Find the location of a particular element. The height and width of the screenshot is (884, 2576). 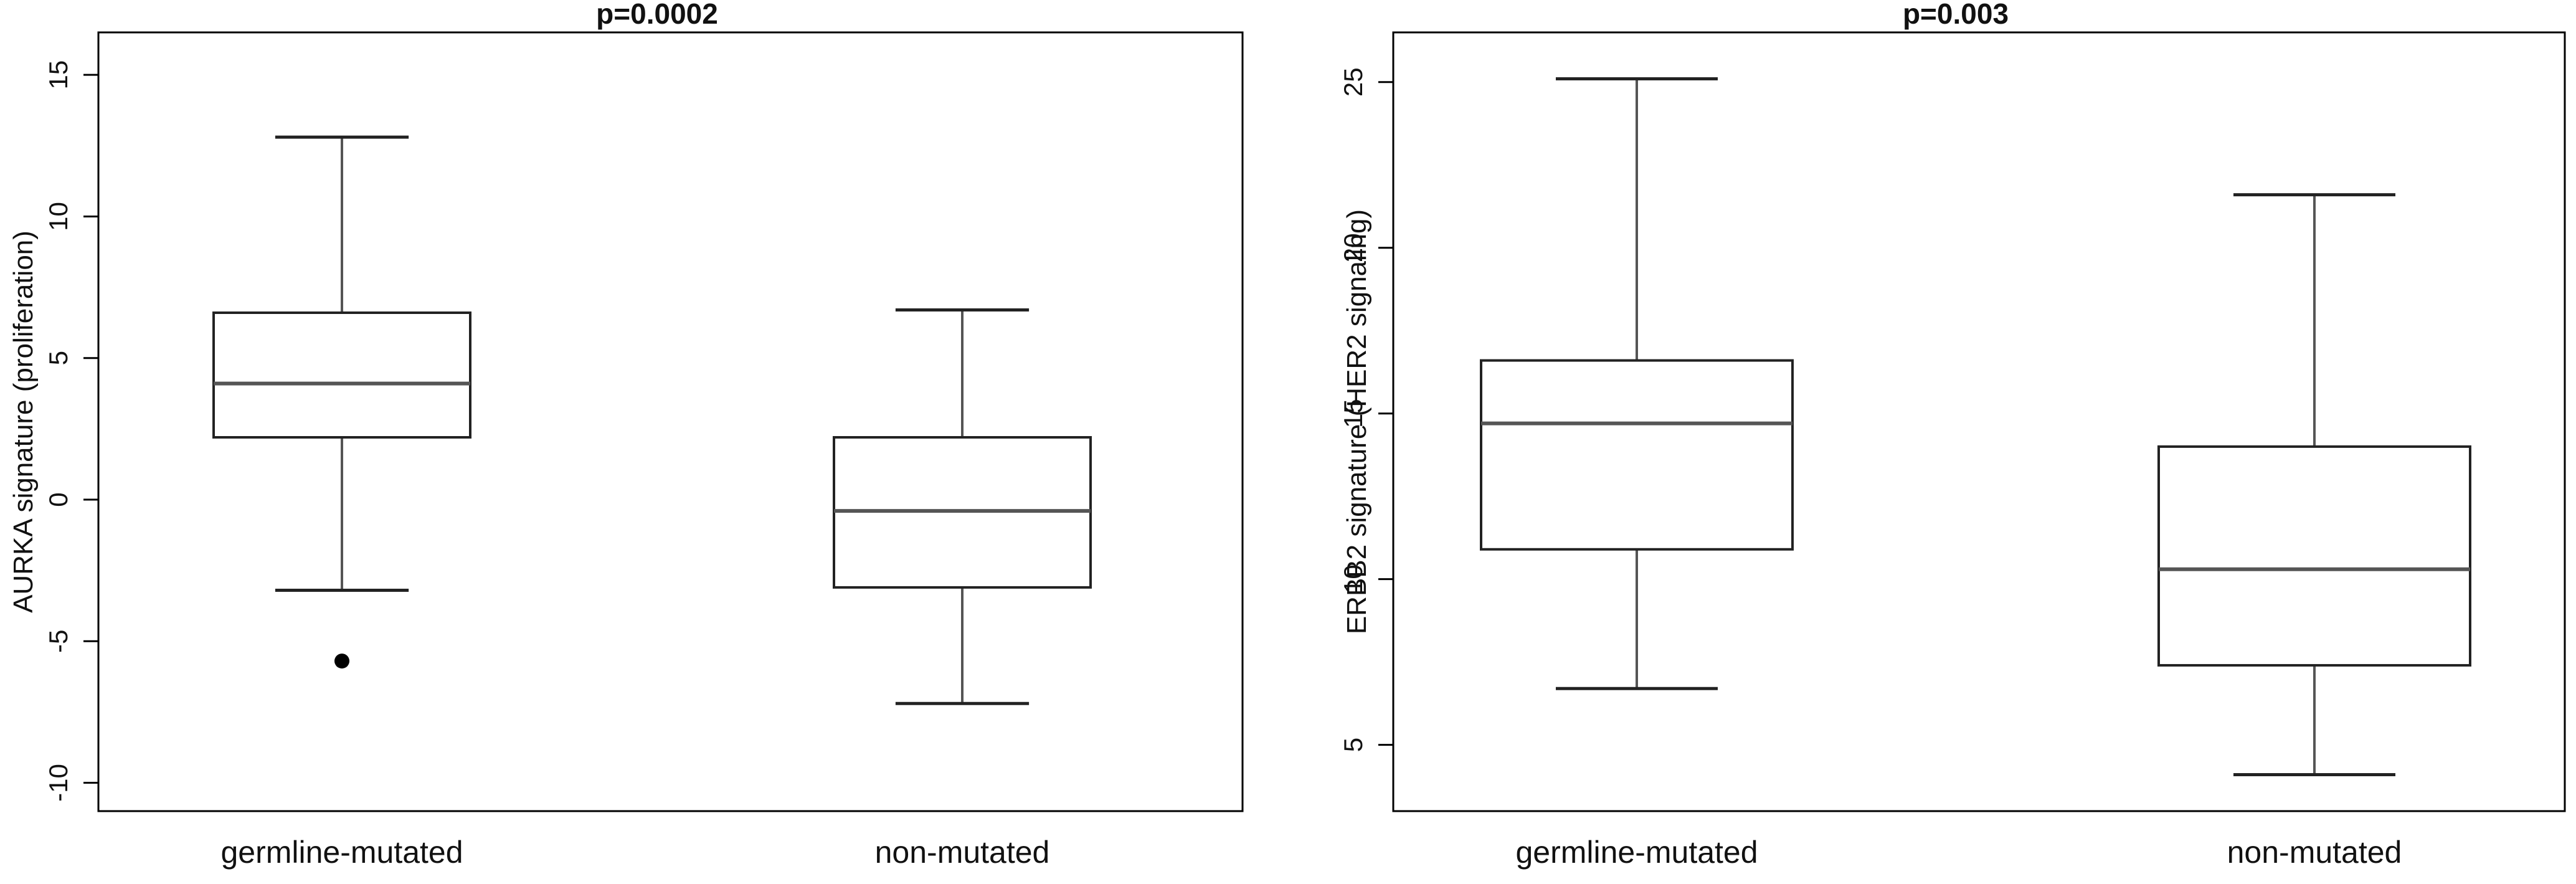

y-tick-label: 25 is located at coordinates (1353, 82).